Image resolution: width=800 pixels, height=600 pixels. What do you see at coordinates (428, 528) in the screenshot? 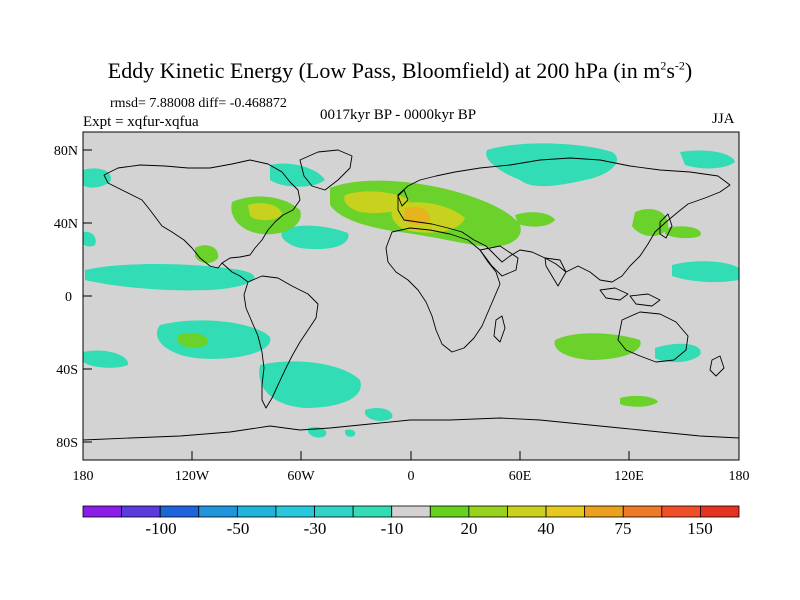
I see `colorbar-labels: -100 -50 -30 -10 20 40 75 150` at bounding box center [428, 528].